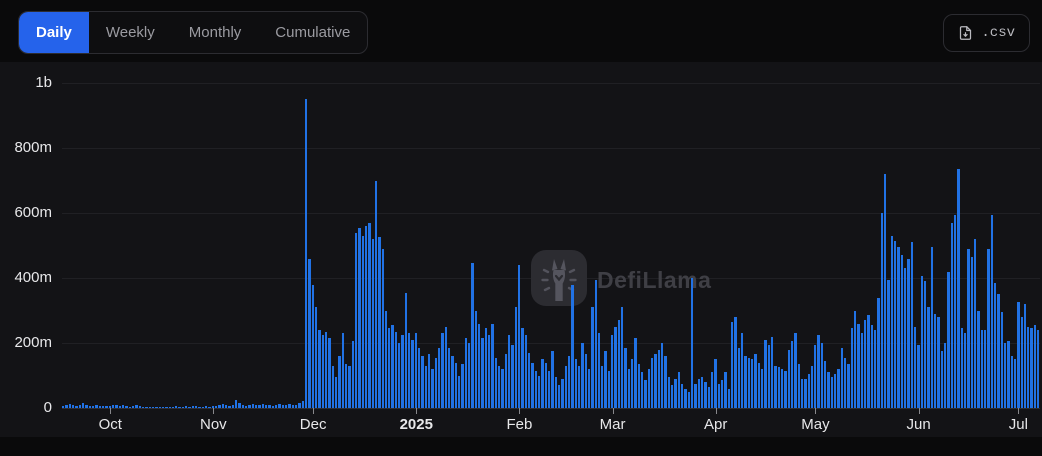 This screenshot has width=1042, height=456. Describe the element at coordinates (54, 32) in the screenshot. I see `tab-daily: Daily` at that location.